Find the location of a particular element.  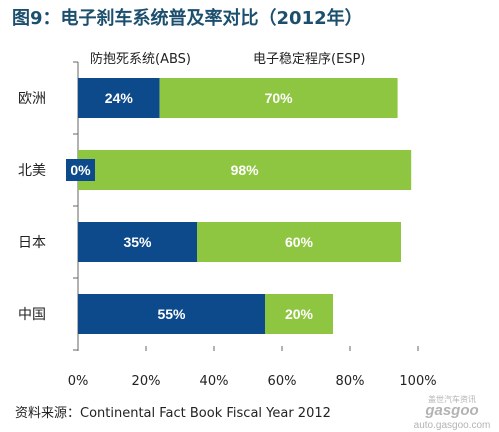

watermark-logo: 盖世汽车资讯 gasgoo auto.gasgoo.com is located at coordinates (452, 412).